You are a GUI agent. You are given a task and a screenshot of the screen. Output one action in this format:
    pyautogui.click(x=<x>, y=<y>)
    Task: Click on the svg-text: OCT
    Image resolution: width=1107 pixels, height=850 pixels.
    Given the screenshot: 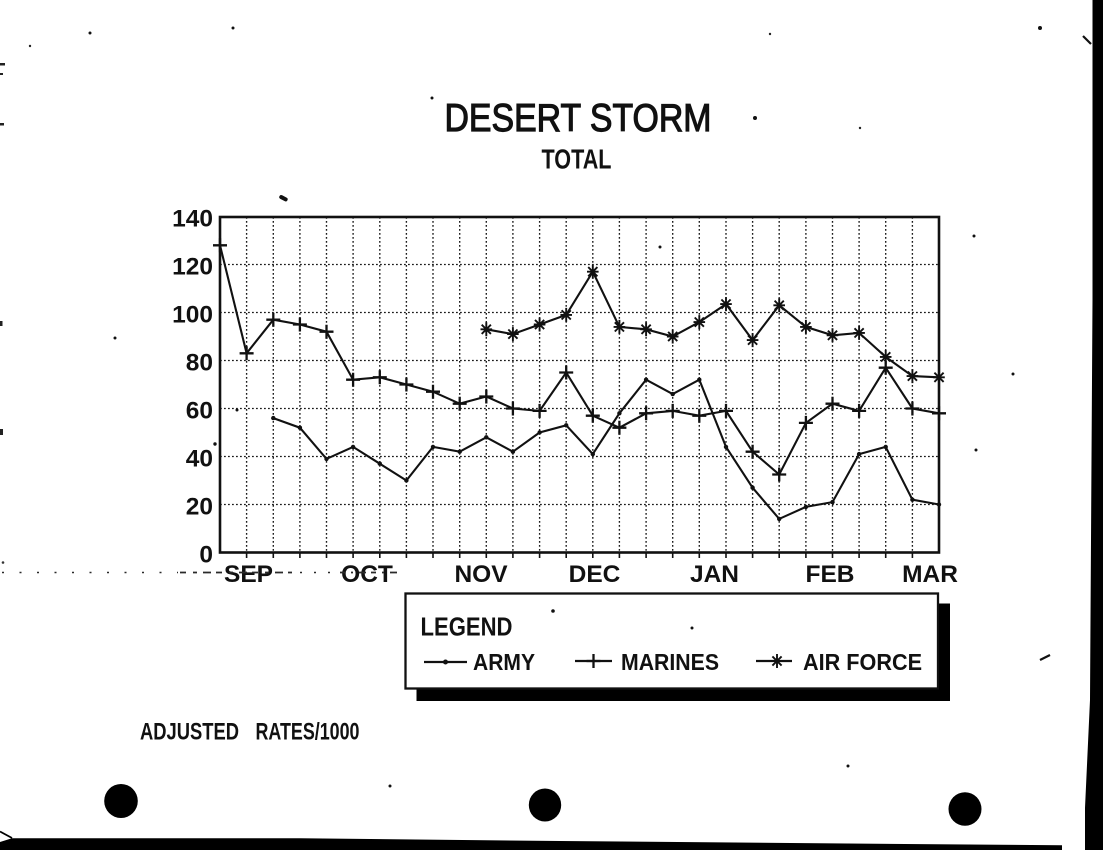 What is the action you would take?
    pyautogui.click(x=367, y=574)
    